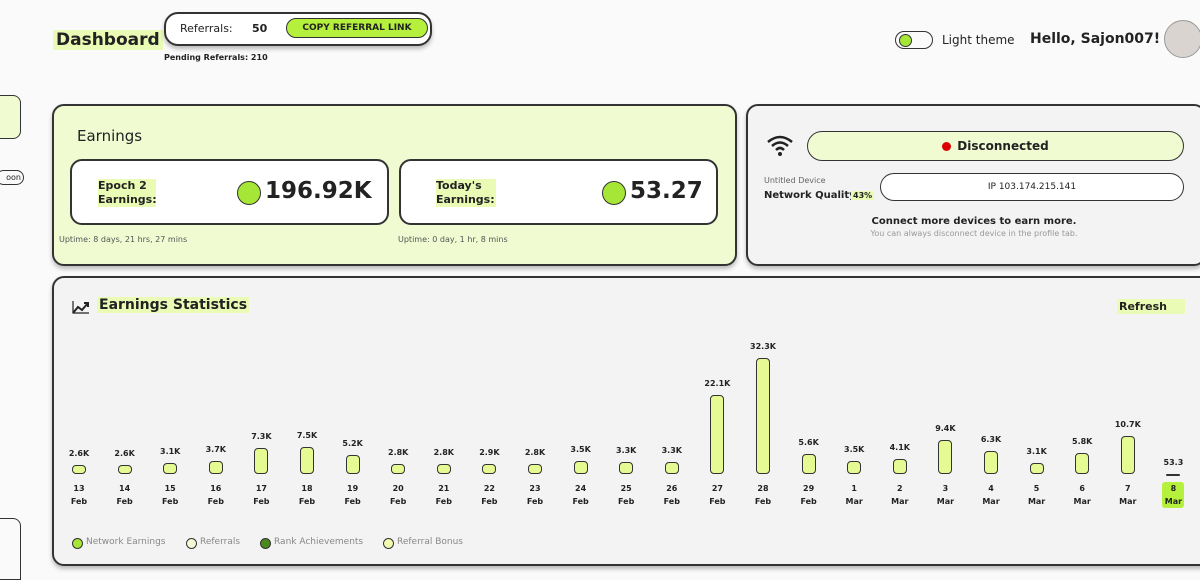  I want to click on pending-referrals: Pending Referrals: 210, so click(216, 57).